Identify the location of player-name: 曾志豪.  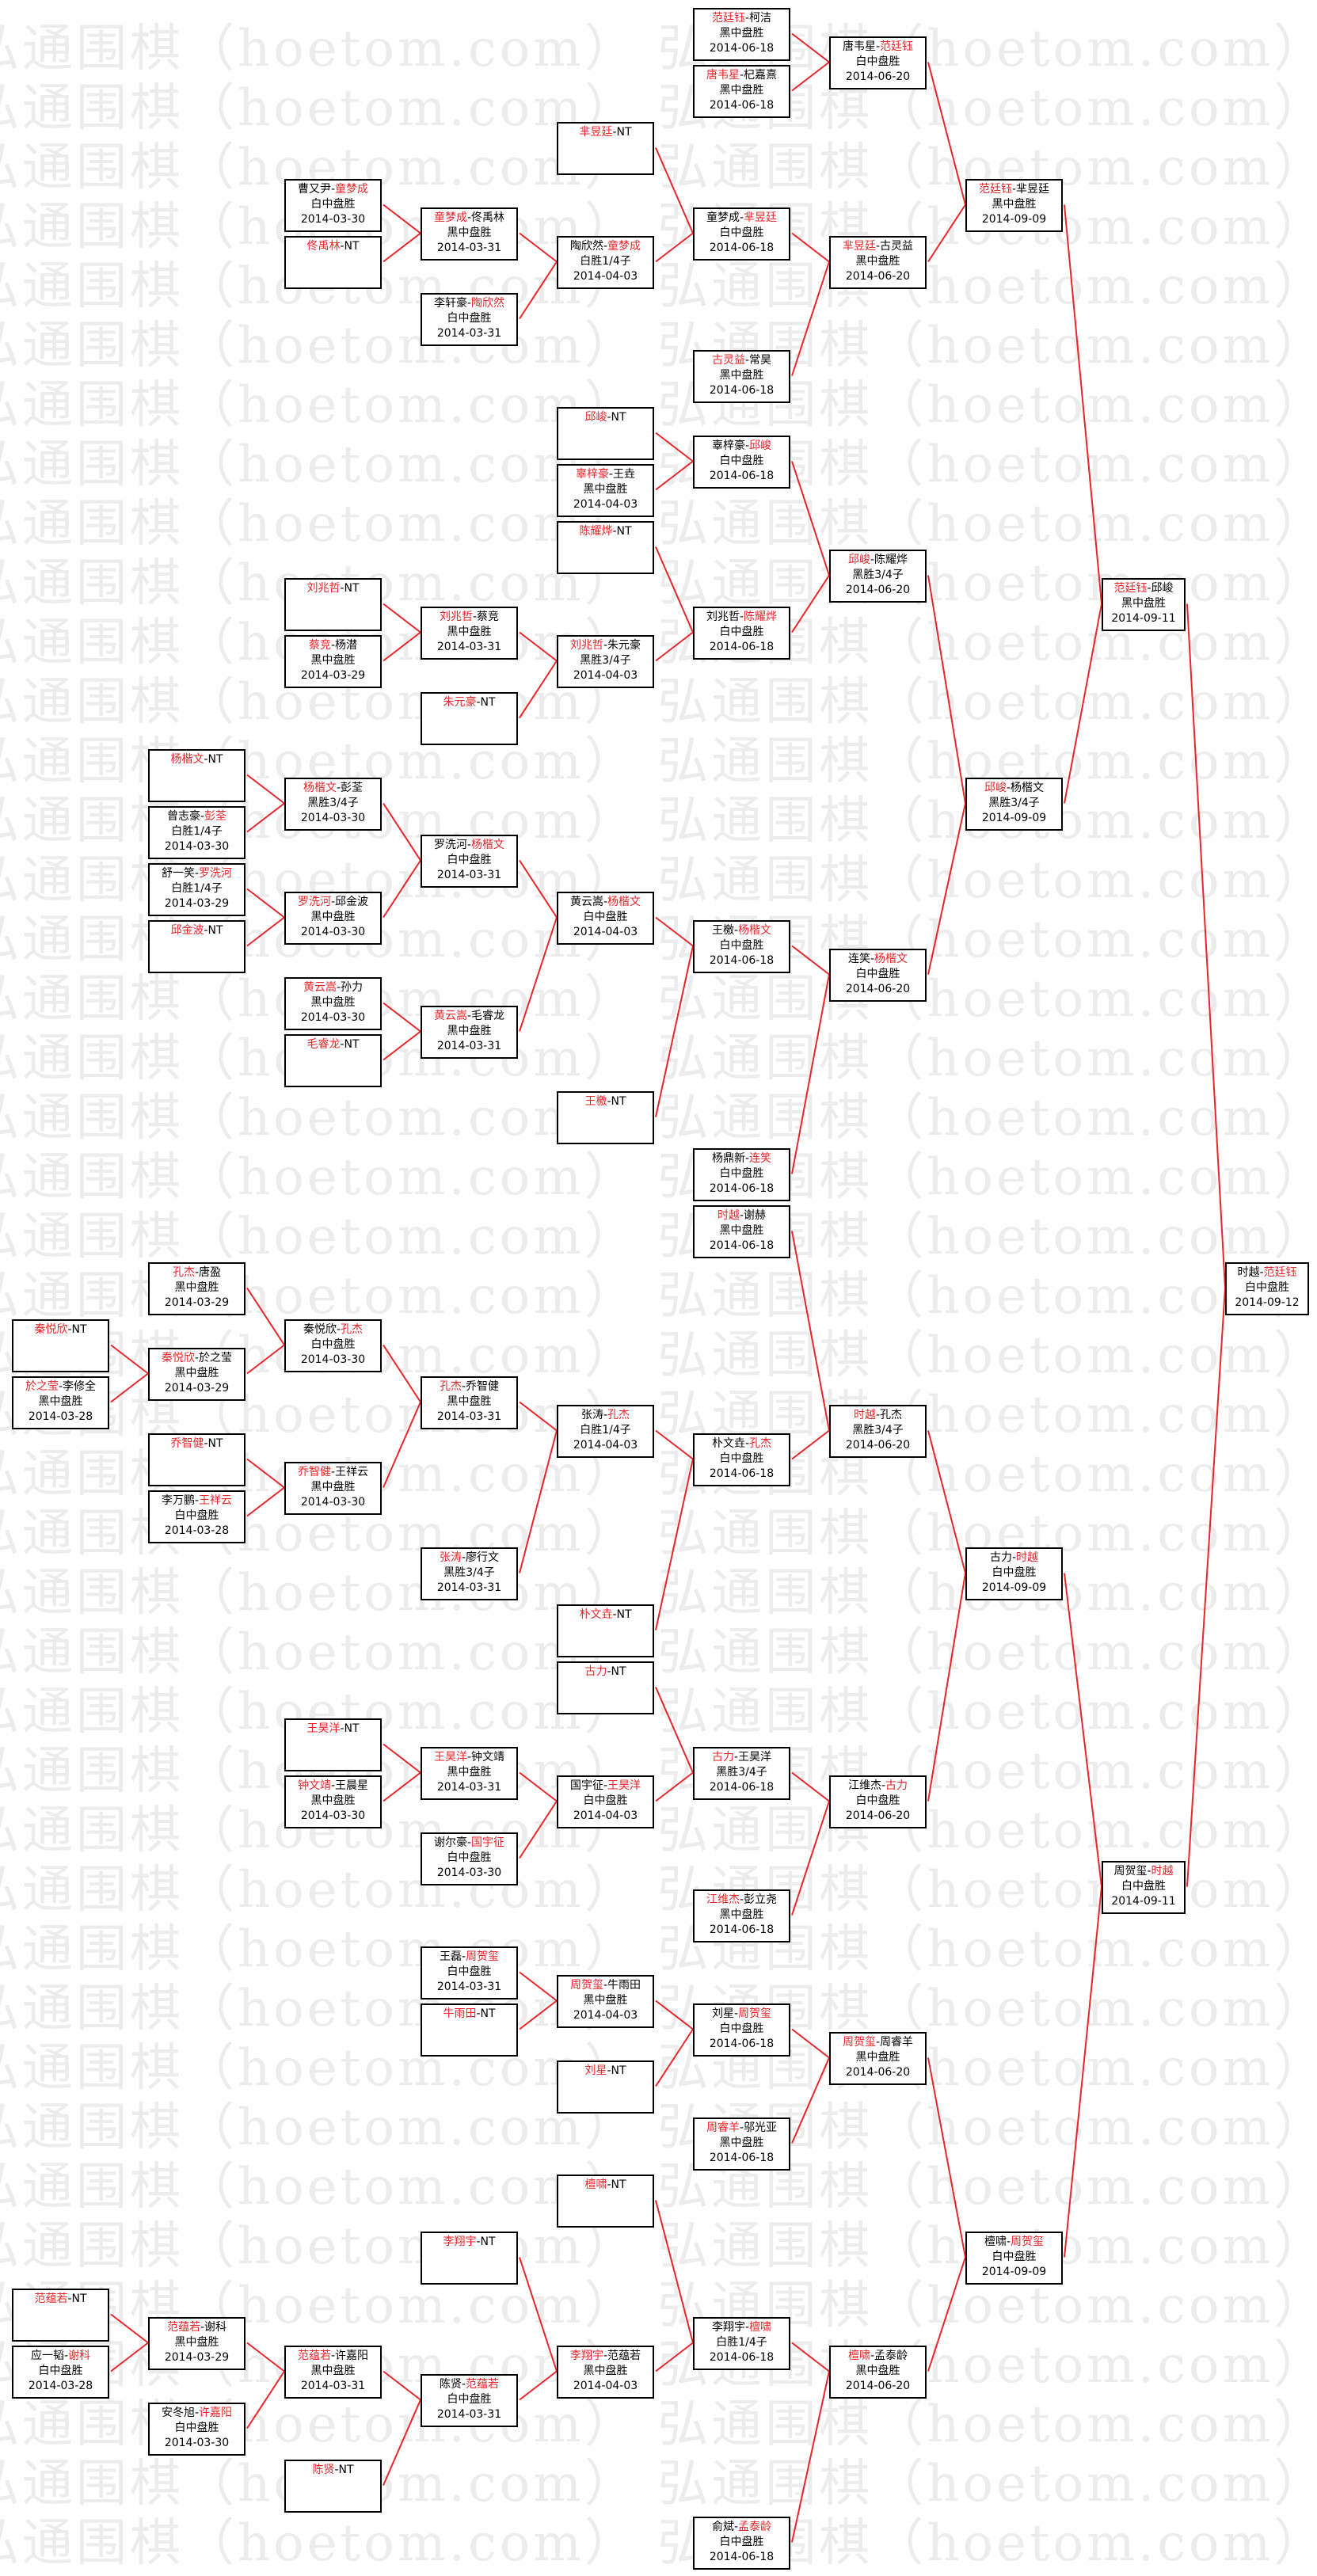
(183, 816).